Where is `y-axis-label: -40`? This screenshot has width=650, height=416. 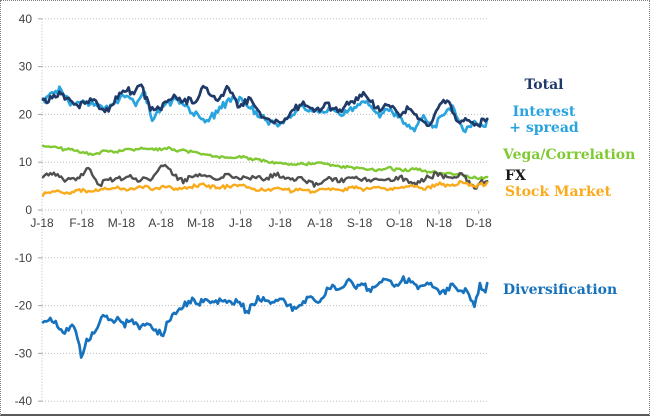 y-axis-label: -40 is located at coordinates (24, 401).